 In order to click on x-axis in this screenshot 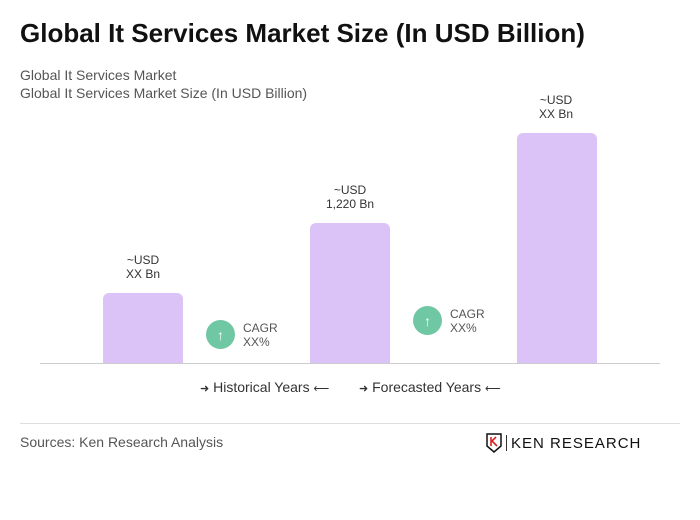, I will do `click(350, 363)`.